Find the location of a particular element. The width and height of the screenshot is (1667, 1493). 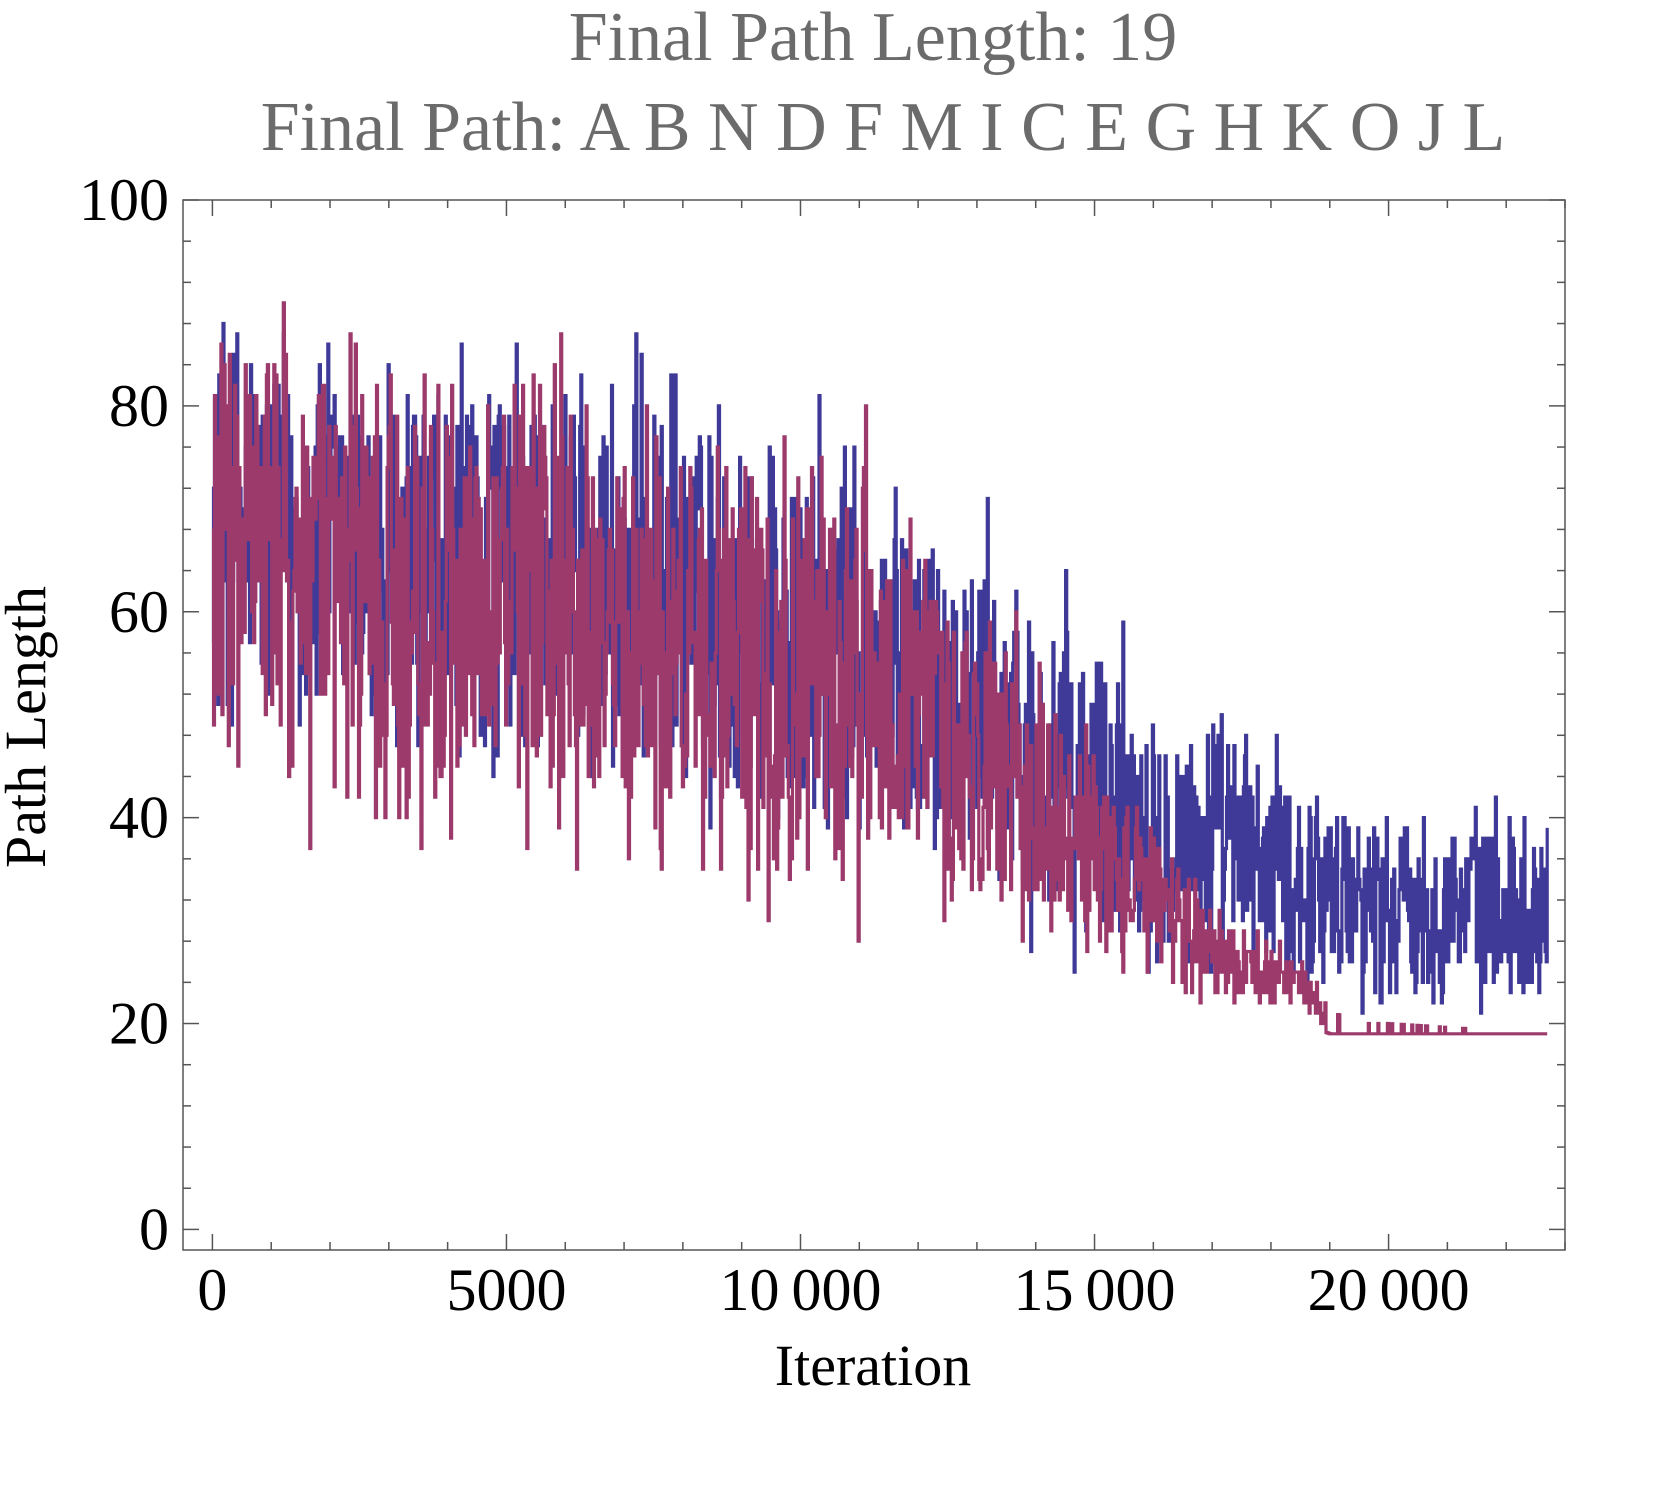

chart-title: Final Path Length: 19 is located at coordinates (873, 38).